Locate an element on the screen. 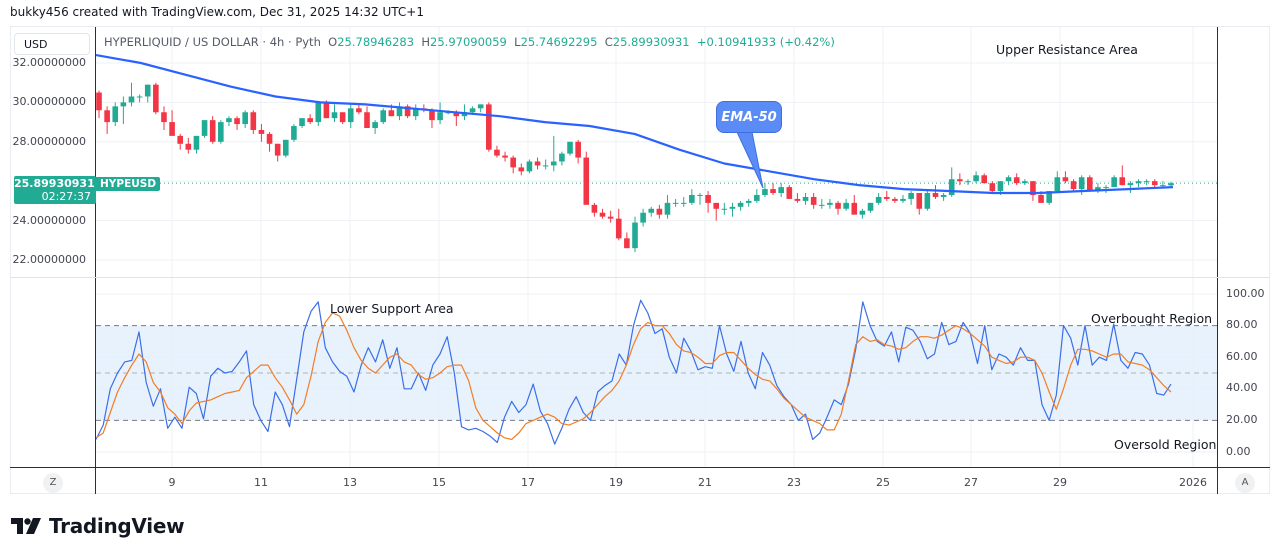 The height and width of the screenshot is (556, 1281). low-value: 25.74692295 is located at coordinates (559, 42).